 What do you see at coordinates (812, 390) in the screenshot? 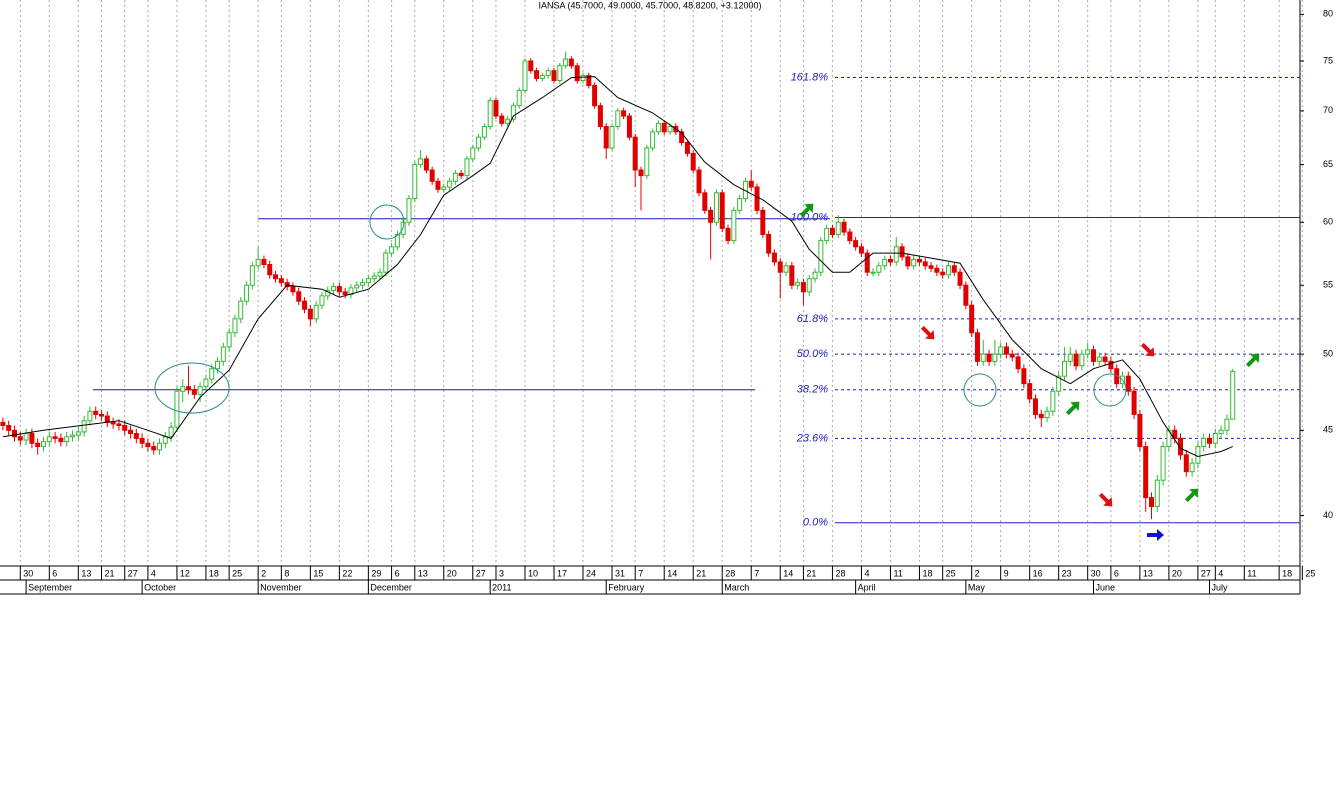
I see `fib-label: 38.2%` at bounding box center [812, 390].